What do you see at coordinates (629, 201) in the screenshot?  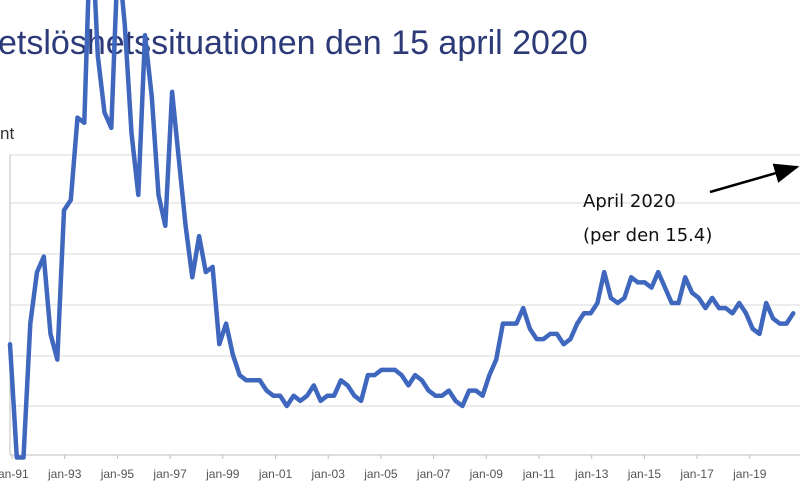 I see `annotation-label: April 2020` at bounding box center [629, 201].